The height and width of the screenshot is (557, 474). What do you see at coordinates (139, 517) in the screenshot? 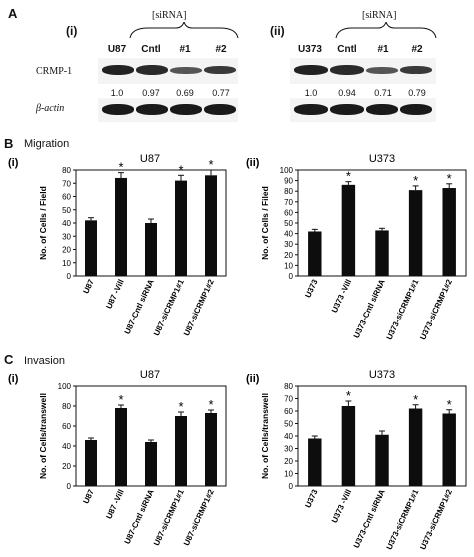
I see `x-tick-label: U87-Cntl siRNA` at bounding box center [139, 517].